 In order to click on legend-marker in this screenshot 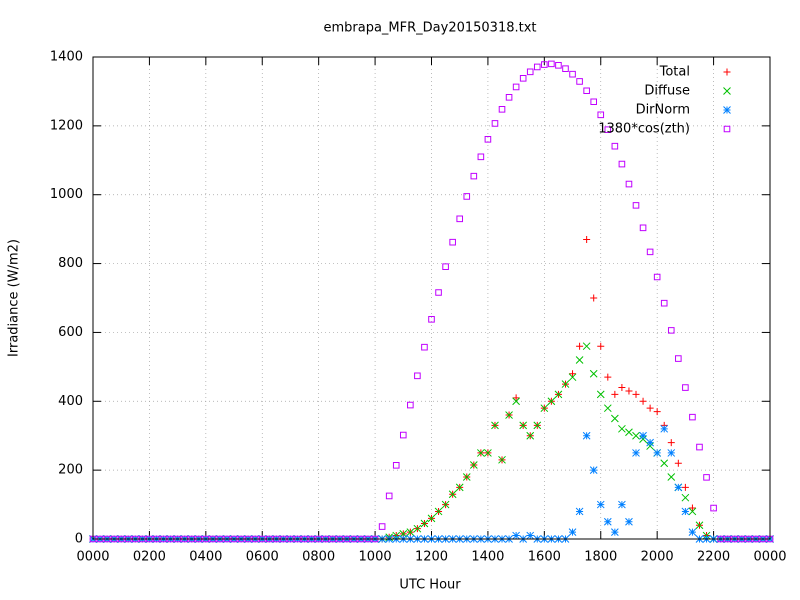, I will do `click(727, 72)`.